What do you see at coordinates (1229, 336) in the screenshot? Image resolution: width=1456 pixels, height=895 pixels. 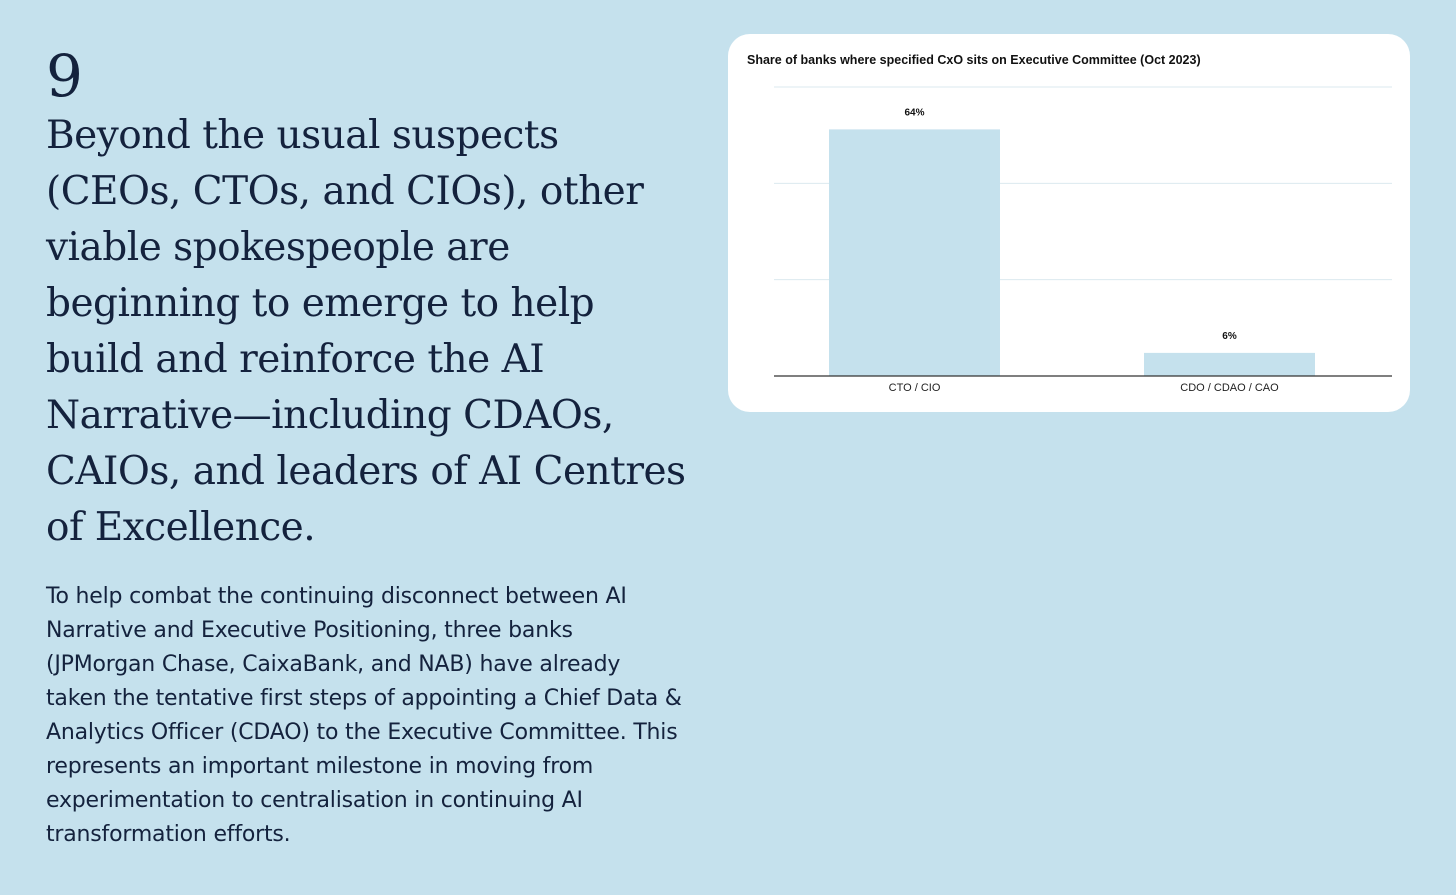 I see `data-label-1: 6%` at bounding box center [1229, 336].